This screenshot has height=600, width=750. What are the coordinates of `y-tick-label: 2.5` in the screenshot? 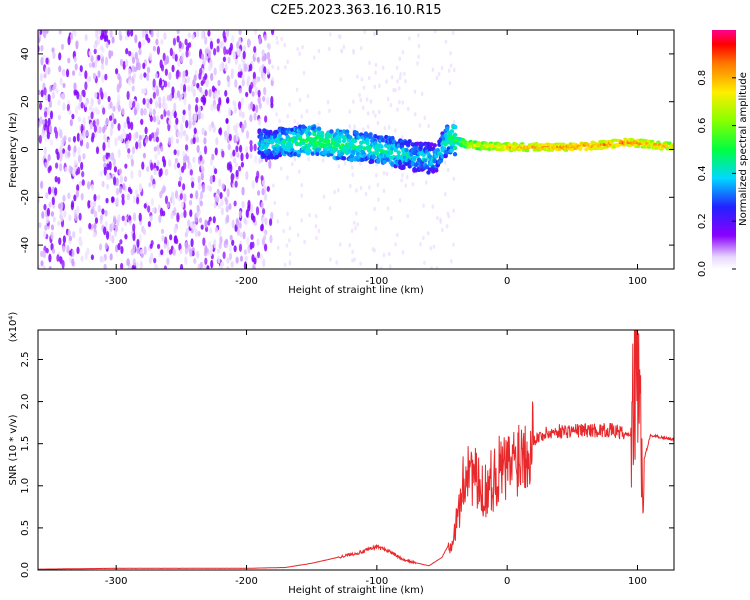 It's located at (25, 360).